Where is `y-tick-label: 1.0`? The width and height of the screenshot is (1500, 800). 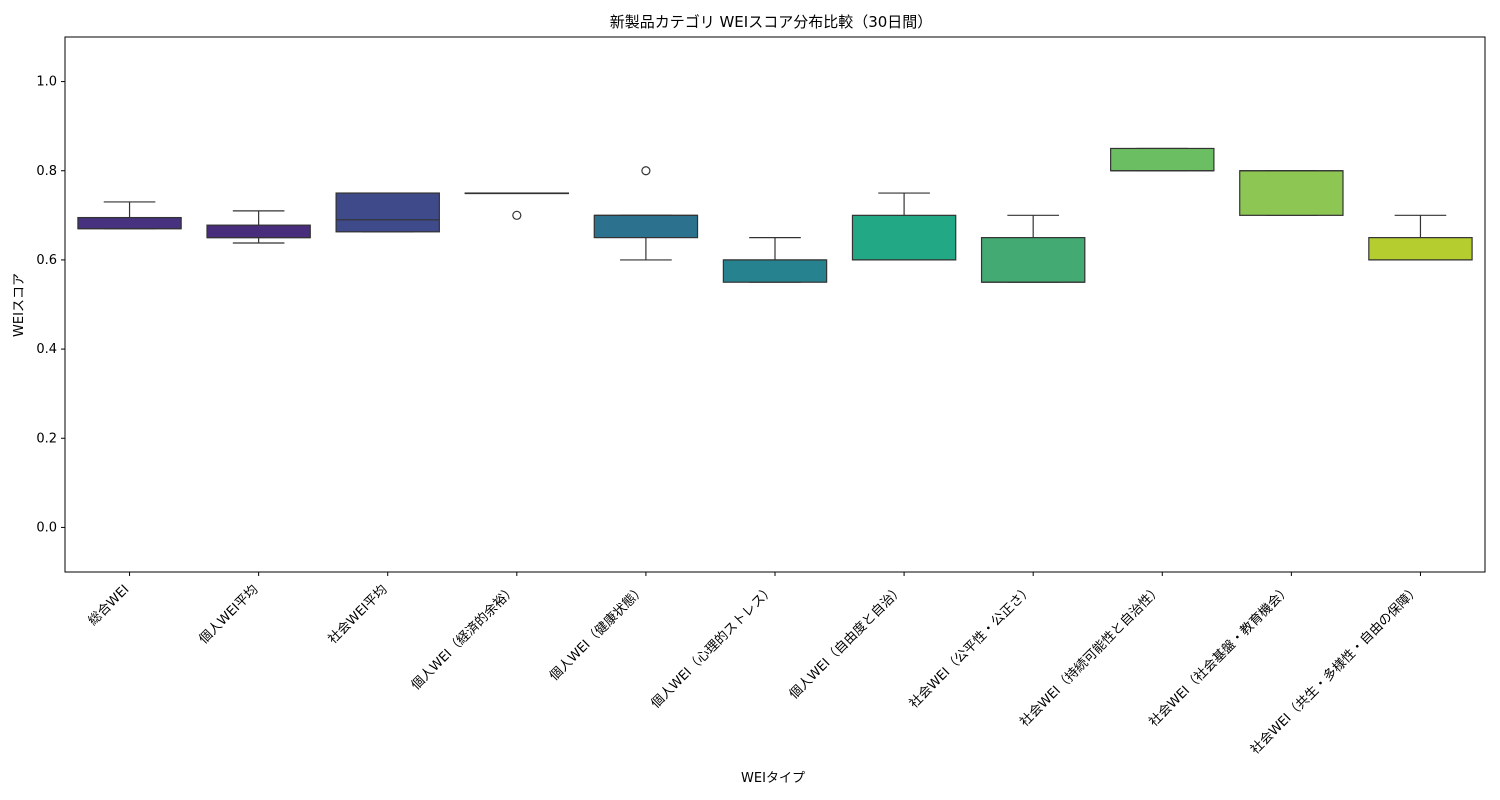 y-tick-label: 1.0 is located at coordinates (46, 82).